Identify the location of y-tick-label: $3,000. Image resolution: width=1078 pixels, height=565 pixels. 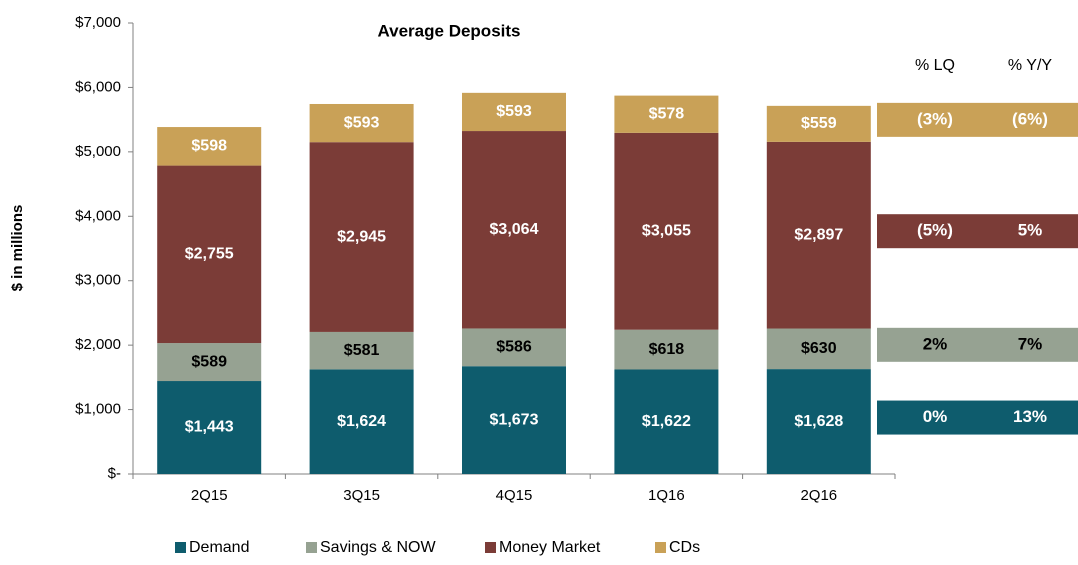
(98, 280).